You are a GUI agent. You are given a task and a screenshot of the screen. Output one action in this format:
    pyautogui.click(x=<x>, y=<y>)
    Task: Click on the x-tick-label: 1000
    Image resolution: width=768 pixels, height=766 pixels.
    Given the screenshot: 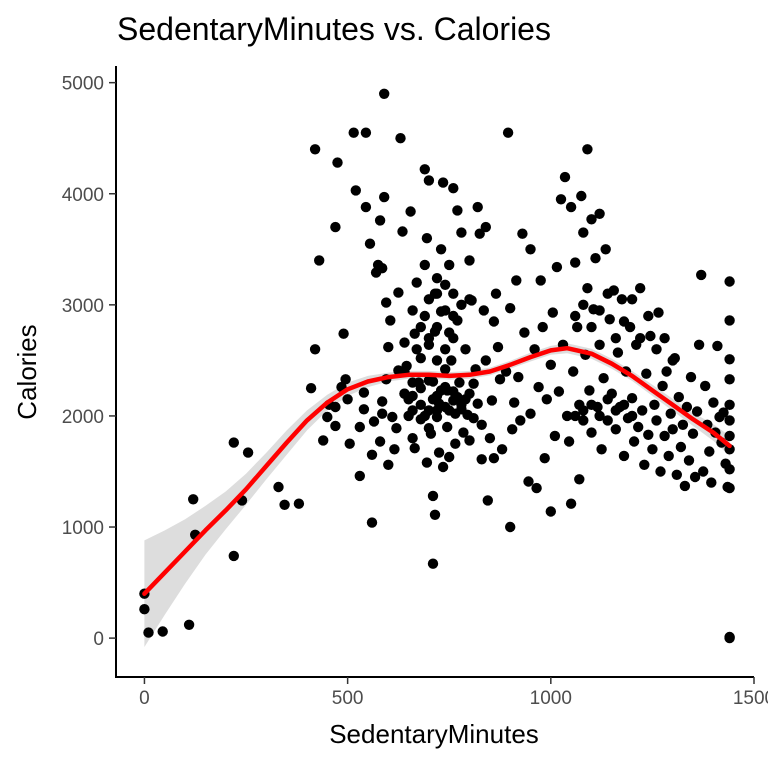 What is the action you would take?
    pyautogui.click(x=551, y=698)
    